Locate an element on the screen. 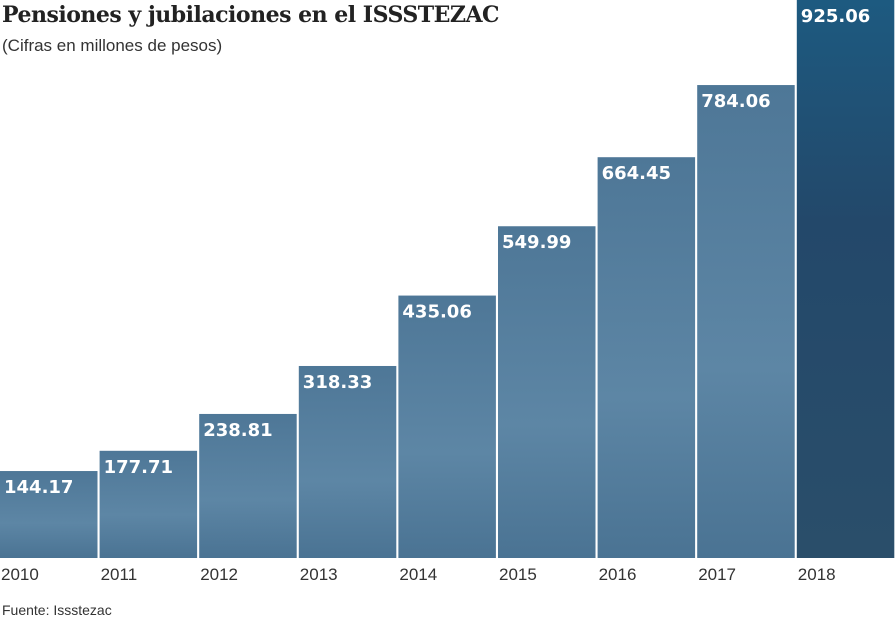  x-tick-label: 2010 is located at coordinates (20, 574).